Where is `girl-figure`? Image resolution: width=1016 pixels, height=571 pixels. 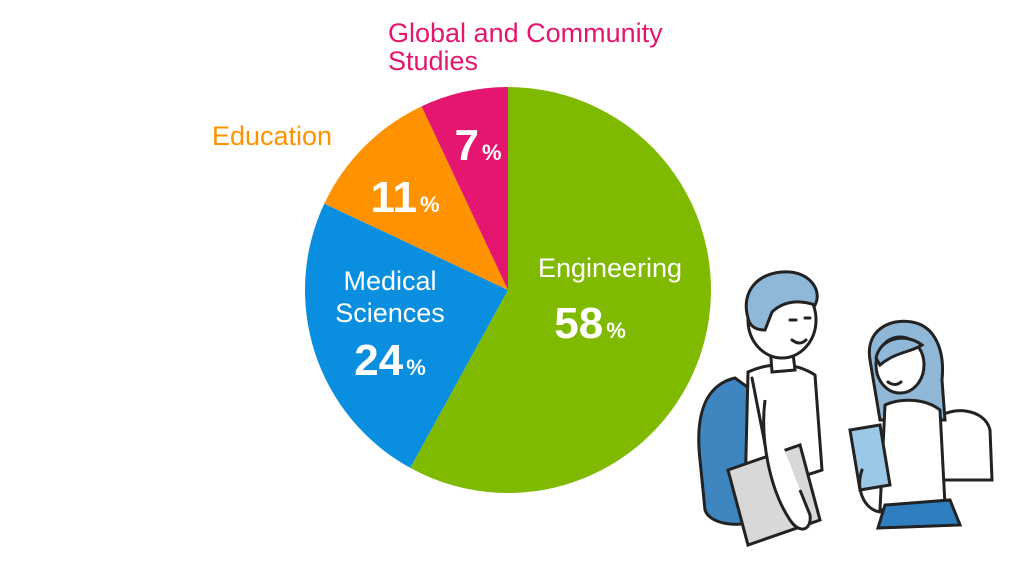
girl-figure is located at coordinates (921, 424).